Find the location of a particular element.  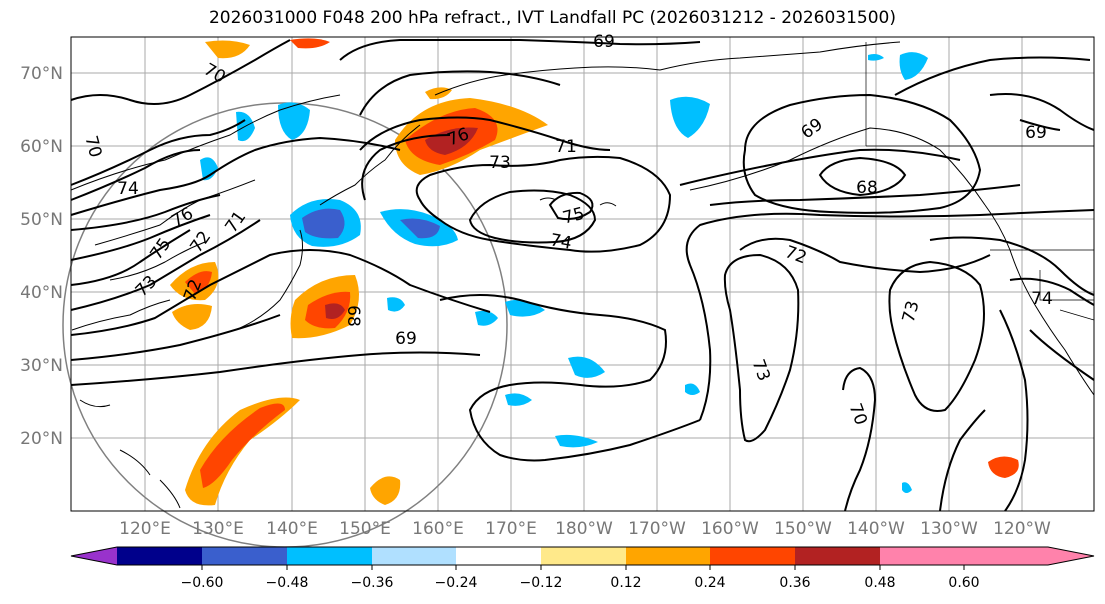

colorbar-tick-label: 0.36 is located at coordinates (794, 583).